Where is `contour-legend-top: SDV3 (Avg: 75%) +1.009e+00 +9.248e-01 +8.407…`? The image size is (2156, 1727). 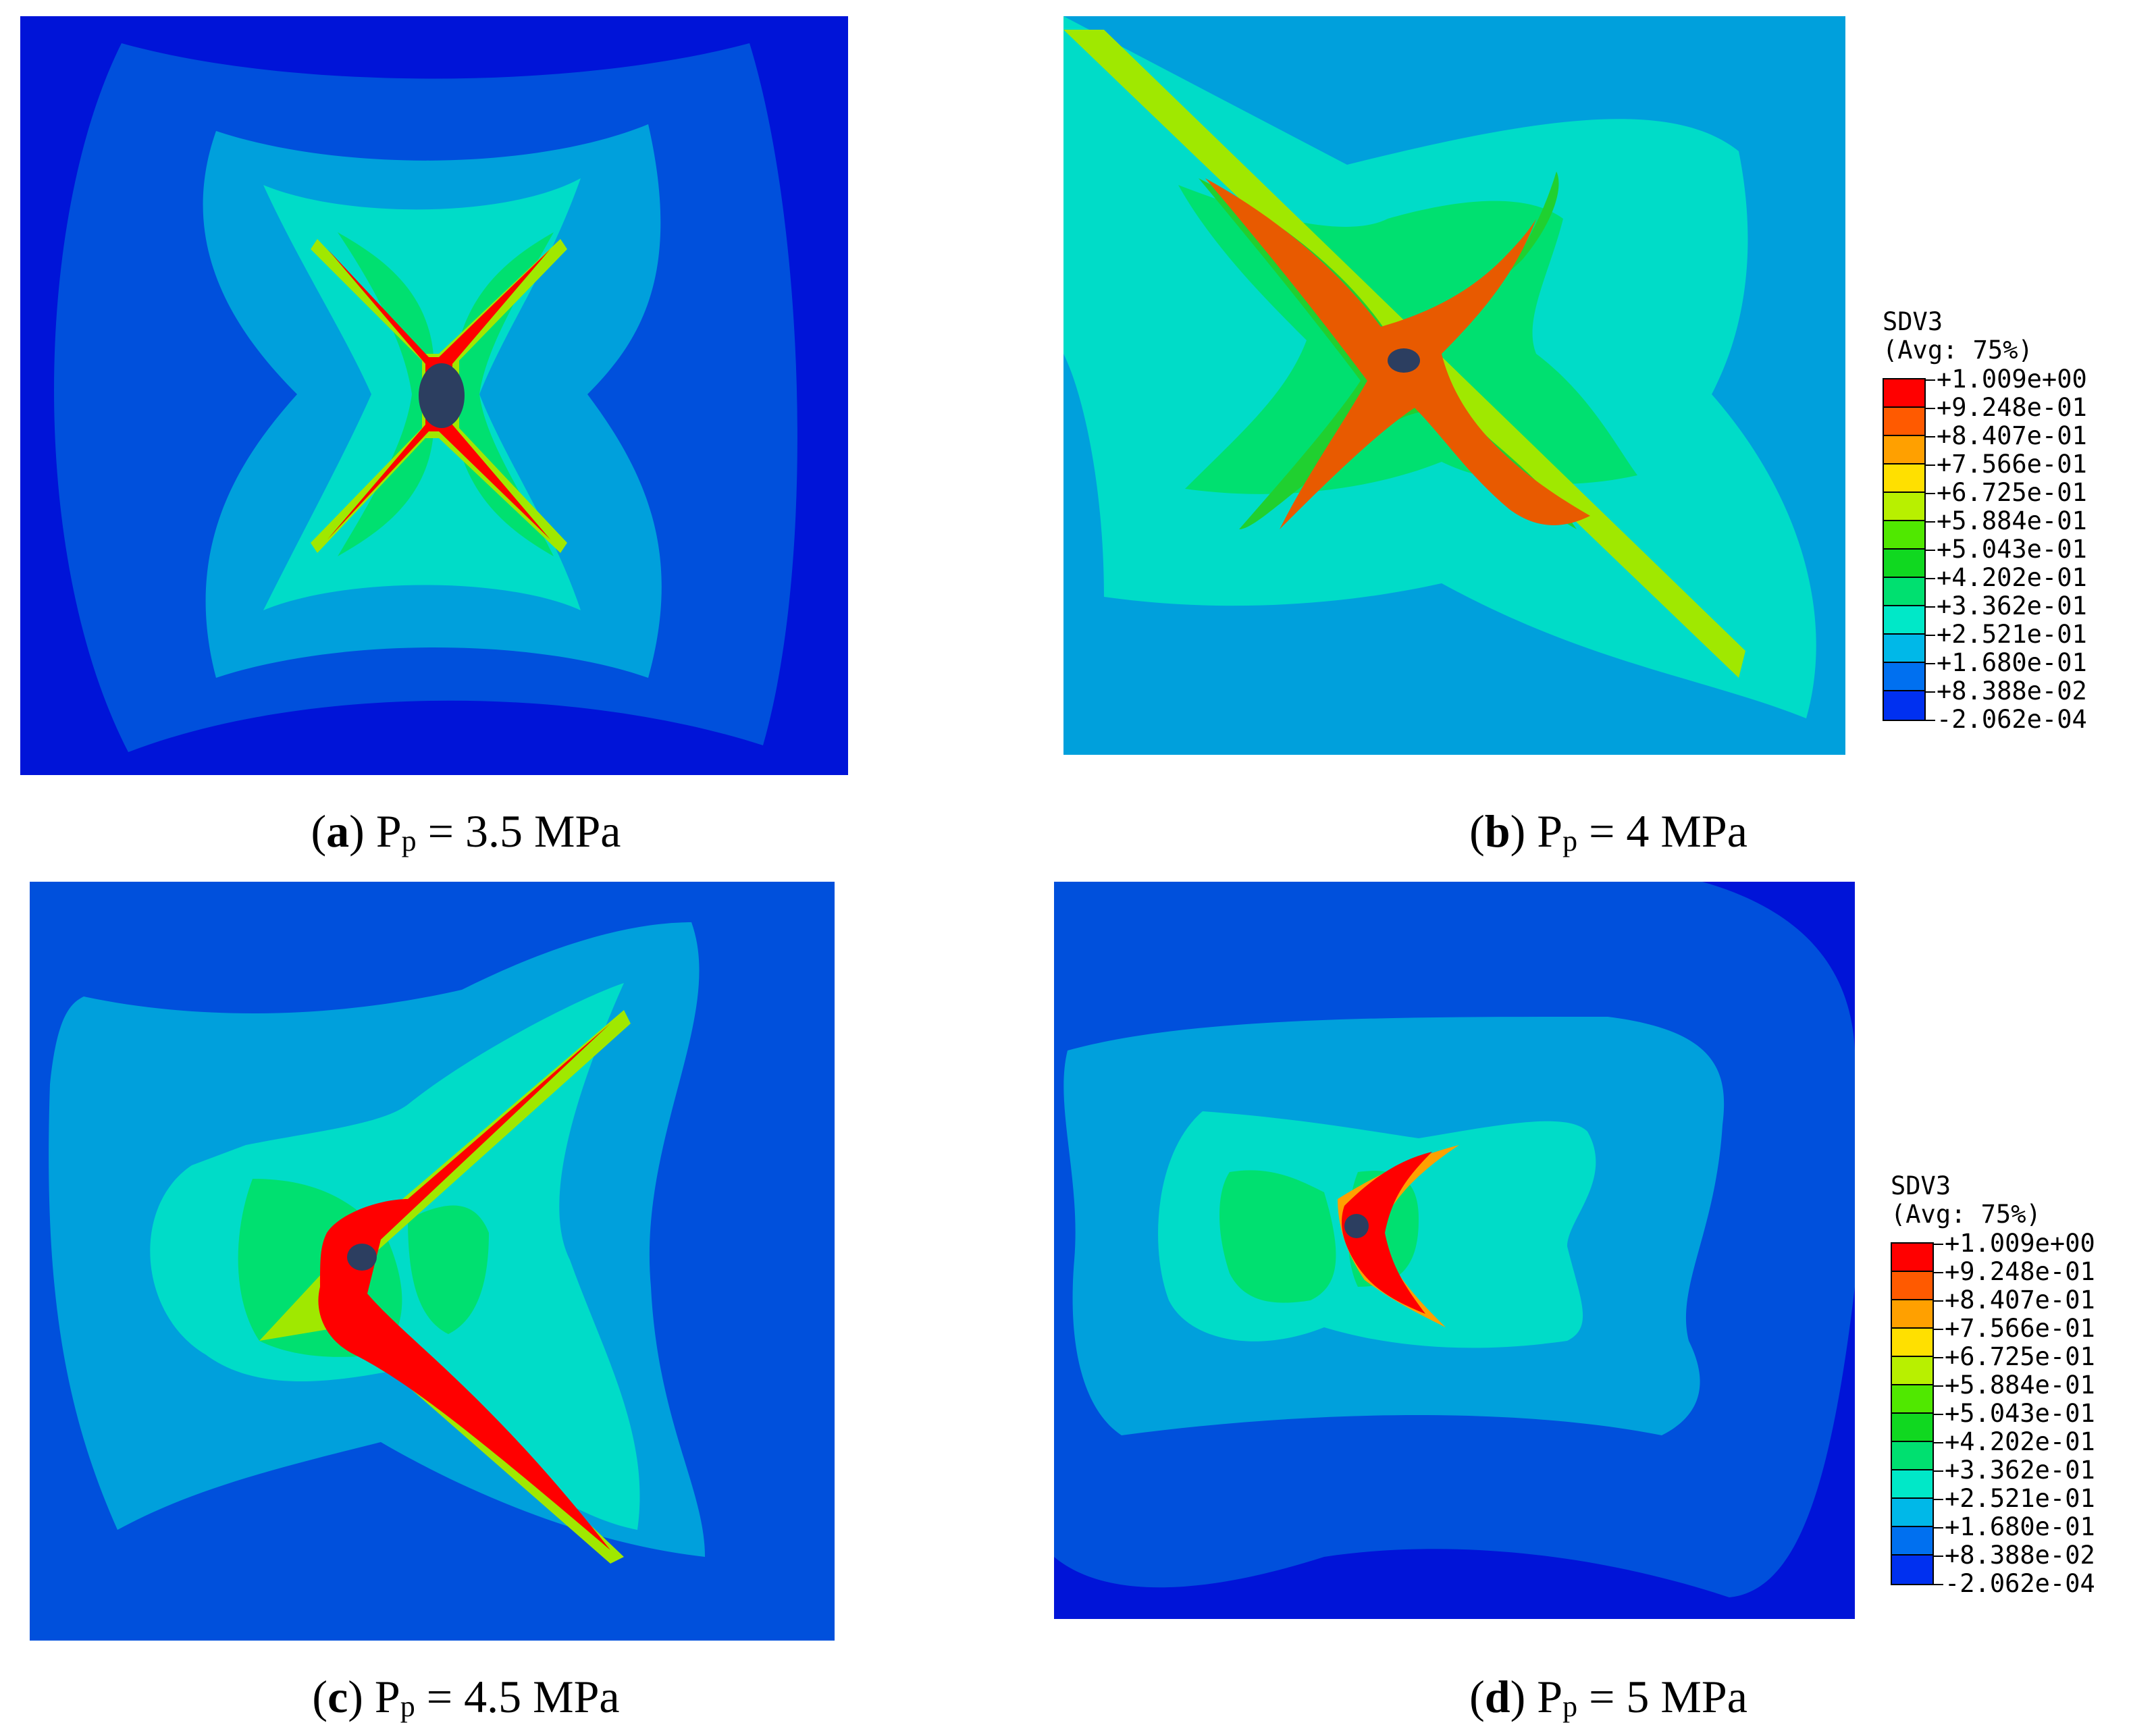 contour-legend-top: SDV3 (Avg: 75%) +1.009e+00 +9.248e-01 +8.407… is located at coordinates (1985, 520).